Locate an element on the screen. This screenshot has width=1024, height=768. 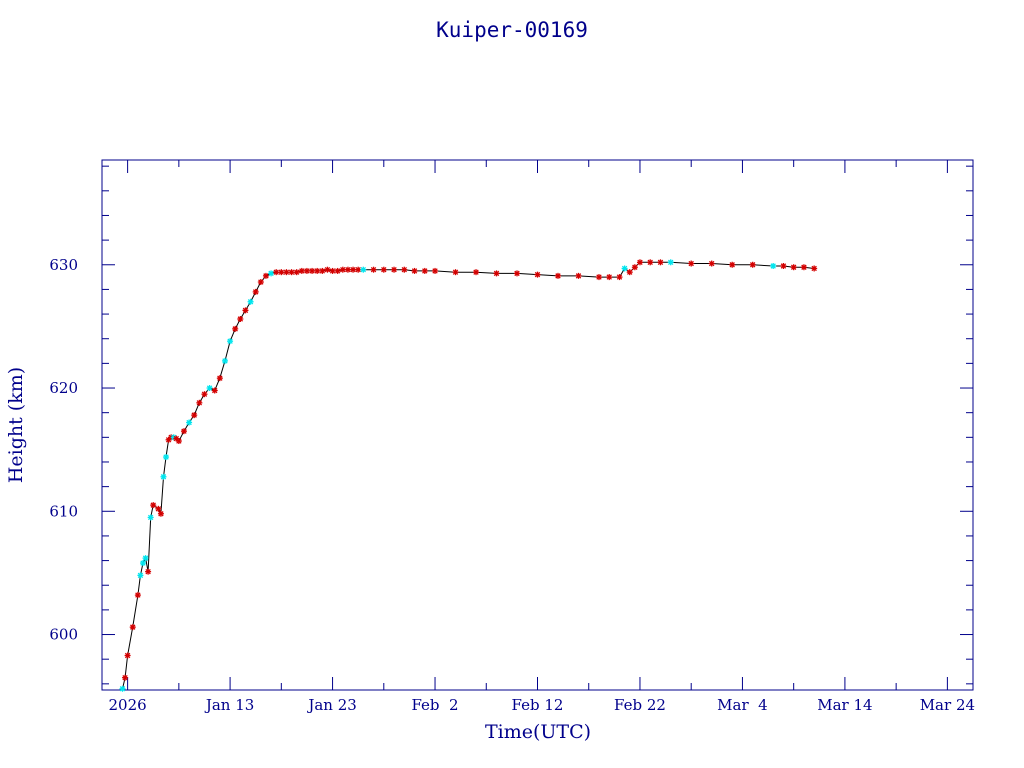
x-tick-label: Feb 2 is located at coordinates (434, 705).